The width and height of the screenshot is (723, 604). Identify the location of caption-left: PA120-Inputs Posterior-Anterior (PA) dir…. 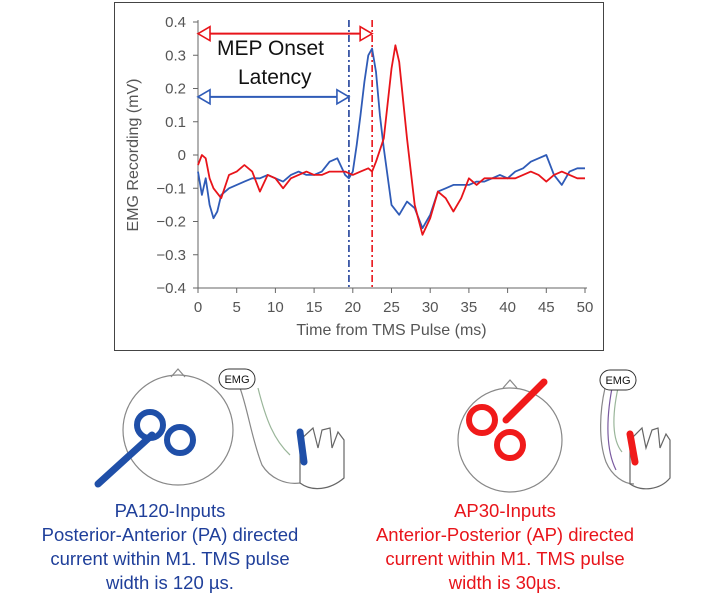
(170, 547).